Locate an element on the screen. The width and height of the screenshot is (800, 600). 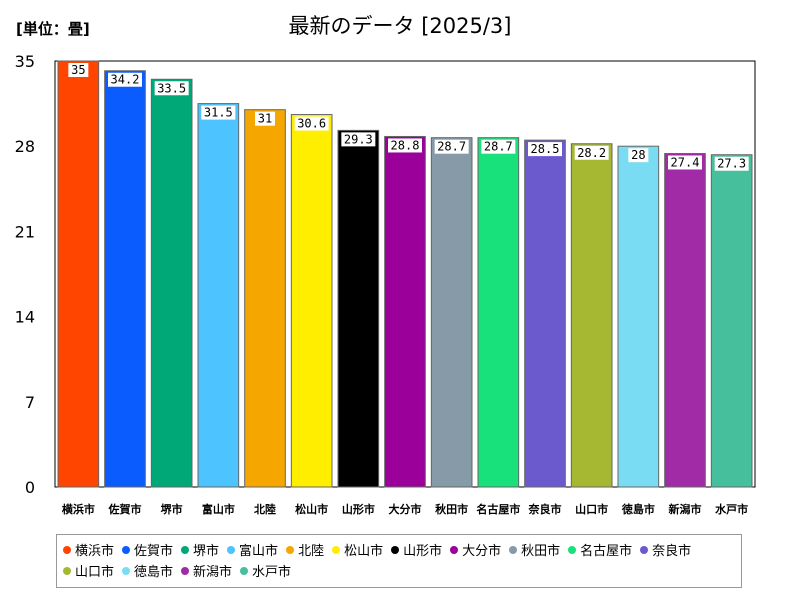
legend-label: 名古屋市 is located at coordinates (606, 551).